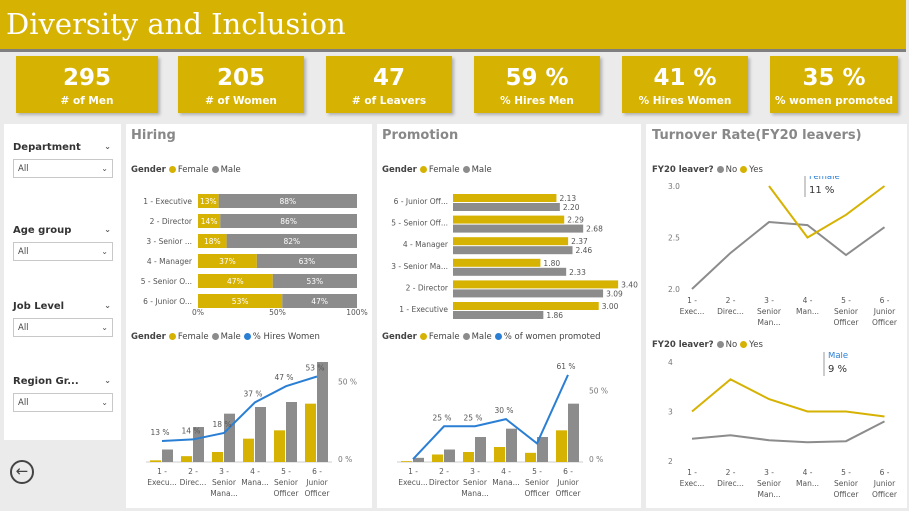 The height and width of the screenshot is (511, 909). What do you see at coordinates (240, 78) in the screenshot?
I see `kpi-value: 205` at bounding box center [240, 78].